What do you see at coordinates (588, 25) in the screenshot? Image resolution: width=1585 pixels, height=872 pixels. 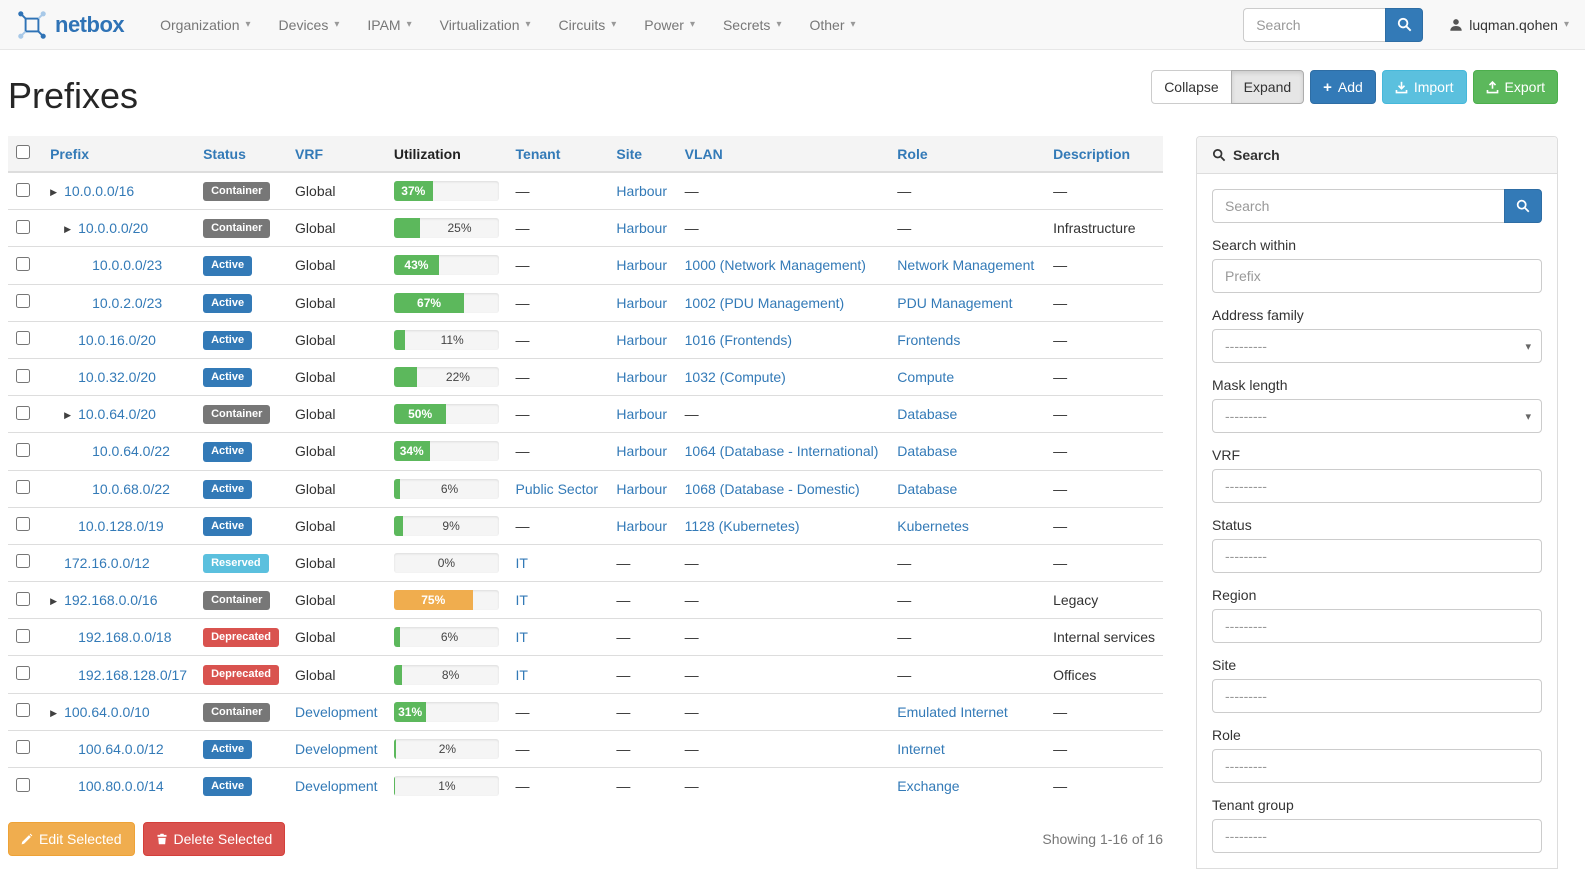 I see `nav-menu-circuits: Circuits ▾` at bounding box center [588, 25].